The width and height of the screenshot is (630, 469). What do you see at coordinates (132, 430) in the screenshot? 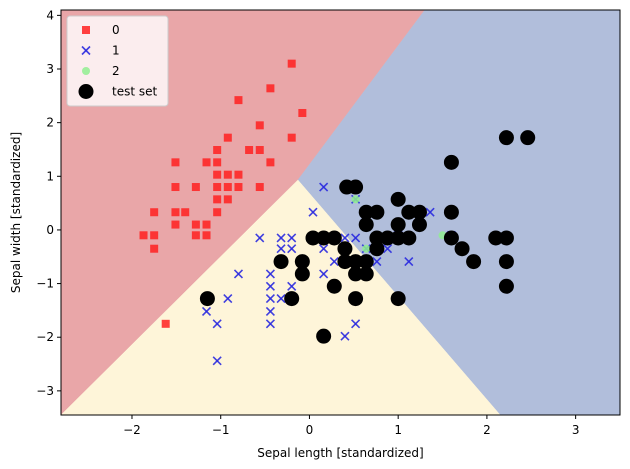
I see `x-tick-label: −2` at bounding box center [132, 430].